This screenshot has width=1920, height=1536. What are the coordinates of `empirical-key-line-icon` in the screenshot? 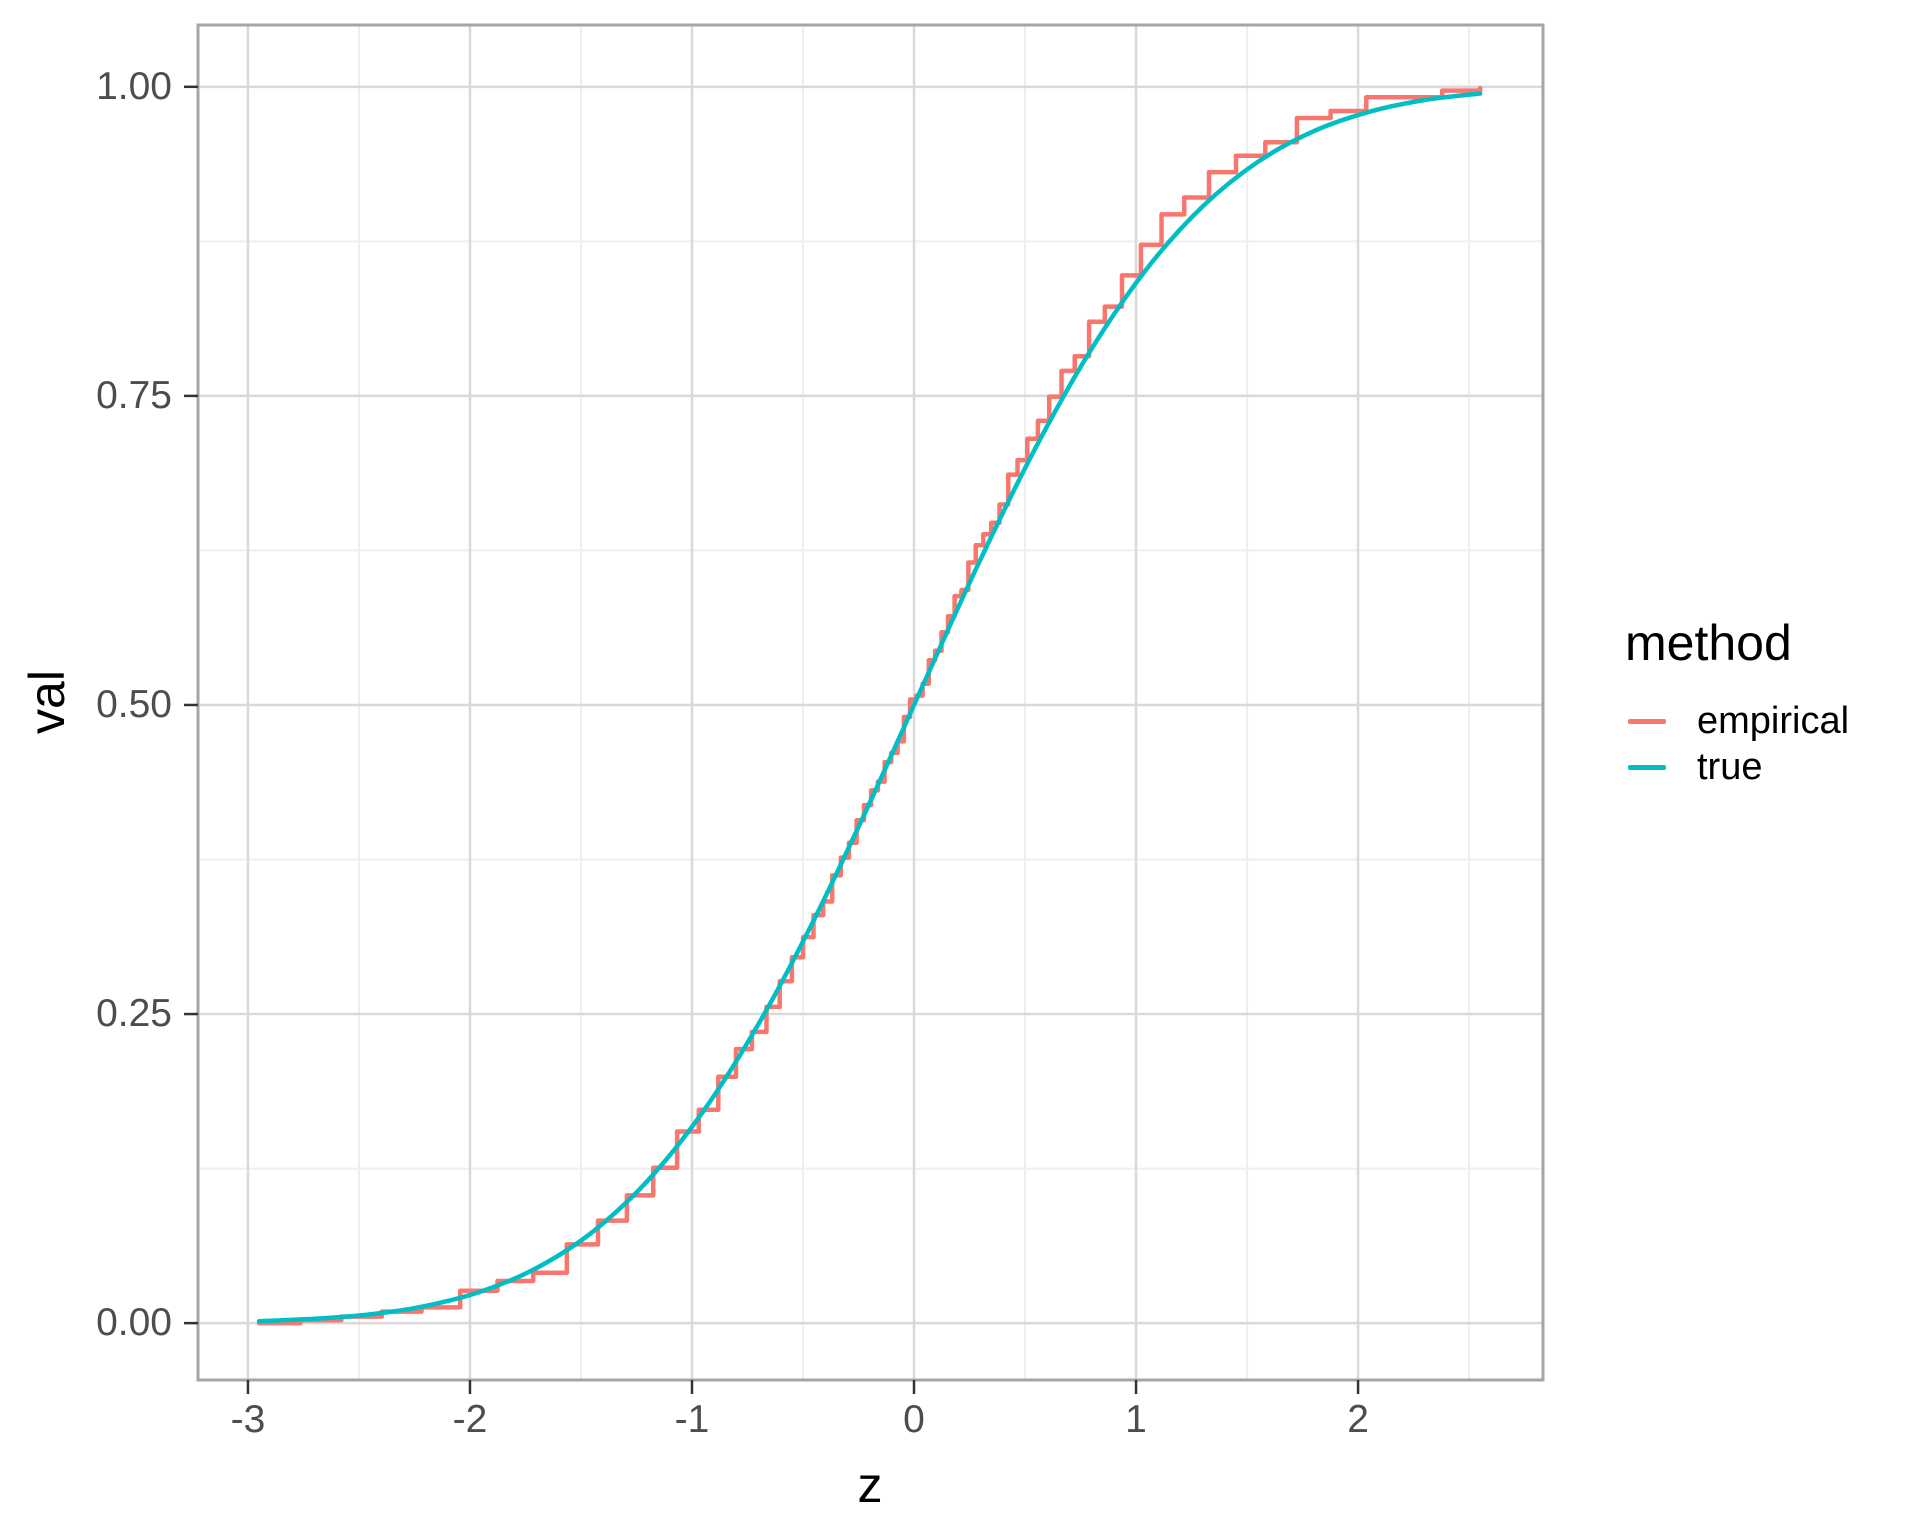 It's located at (1647, 721).